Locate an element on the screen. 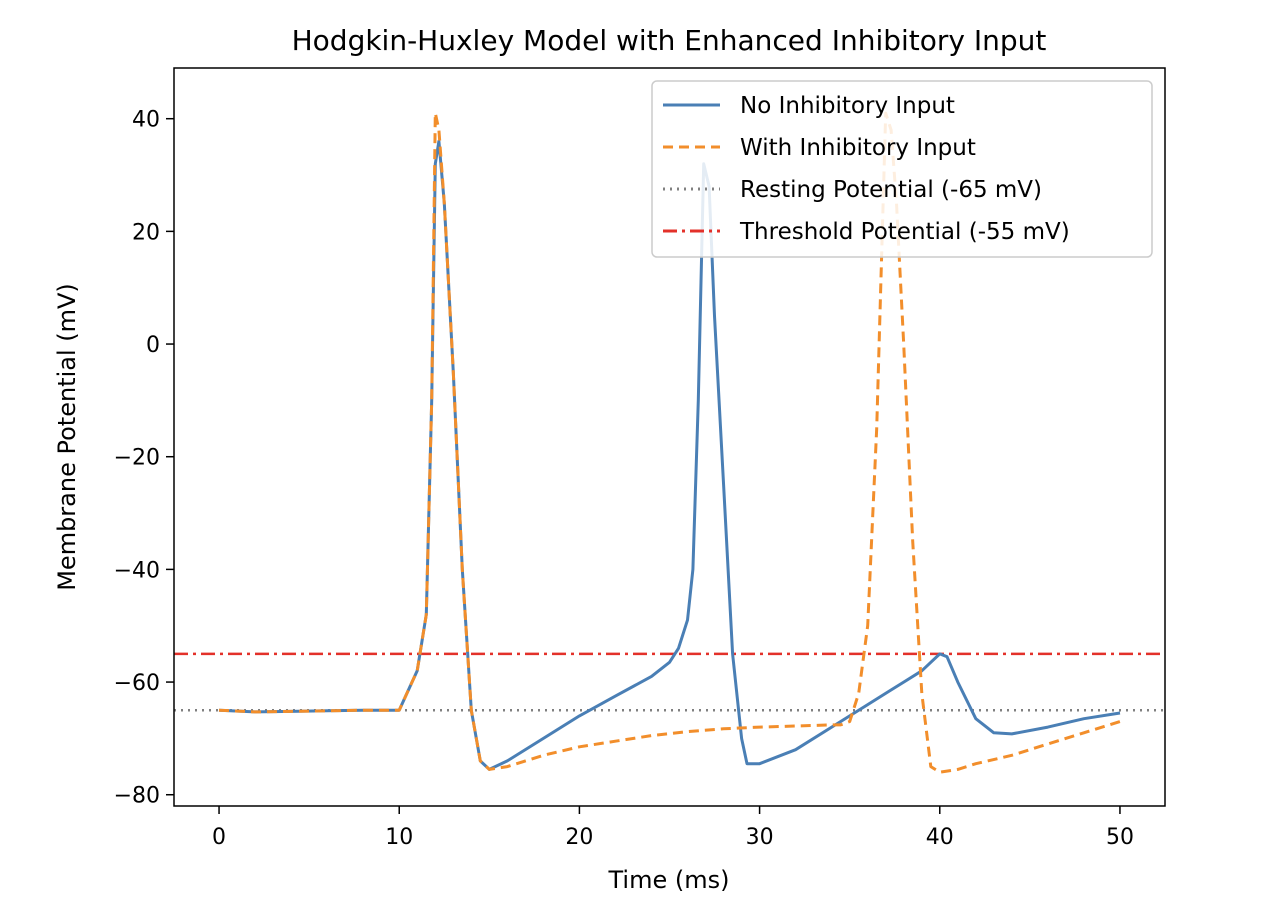 The width and height of the screenshot is (1282, 917). x-tick-label: 10 is located at coordinates (399, 837).